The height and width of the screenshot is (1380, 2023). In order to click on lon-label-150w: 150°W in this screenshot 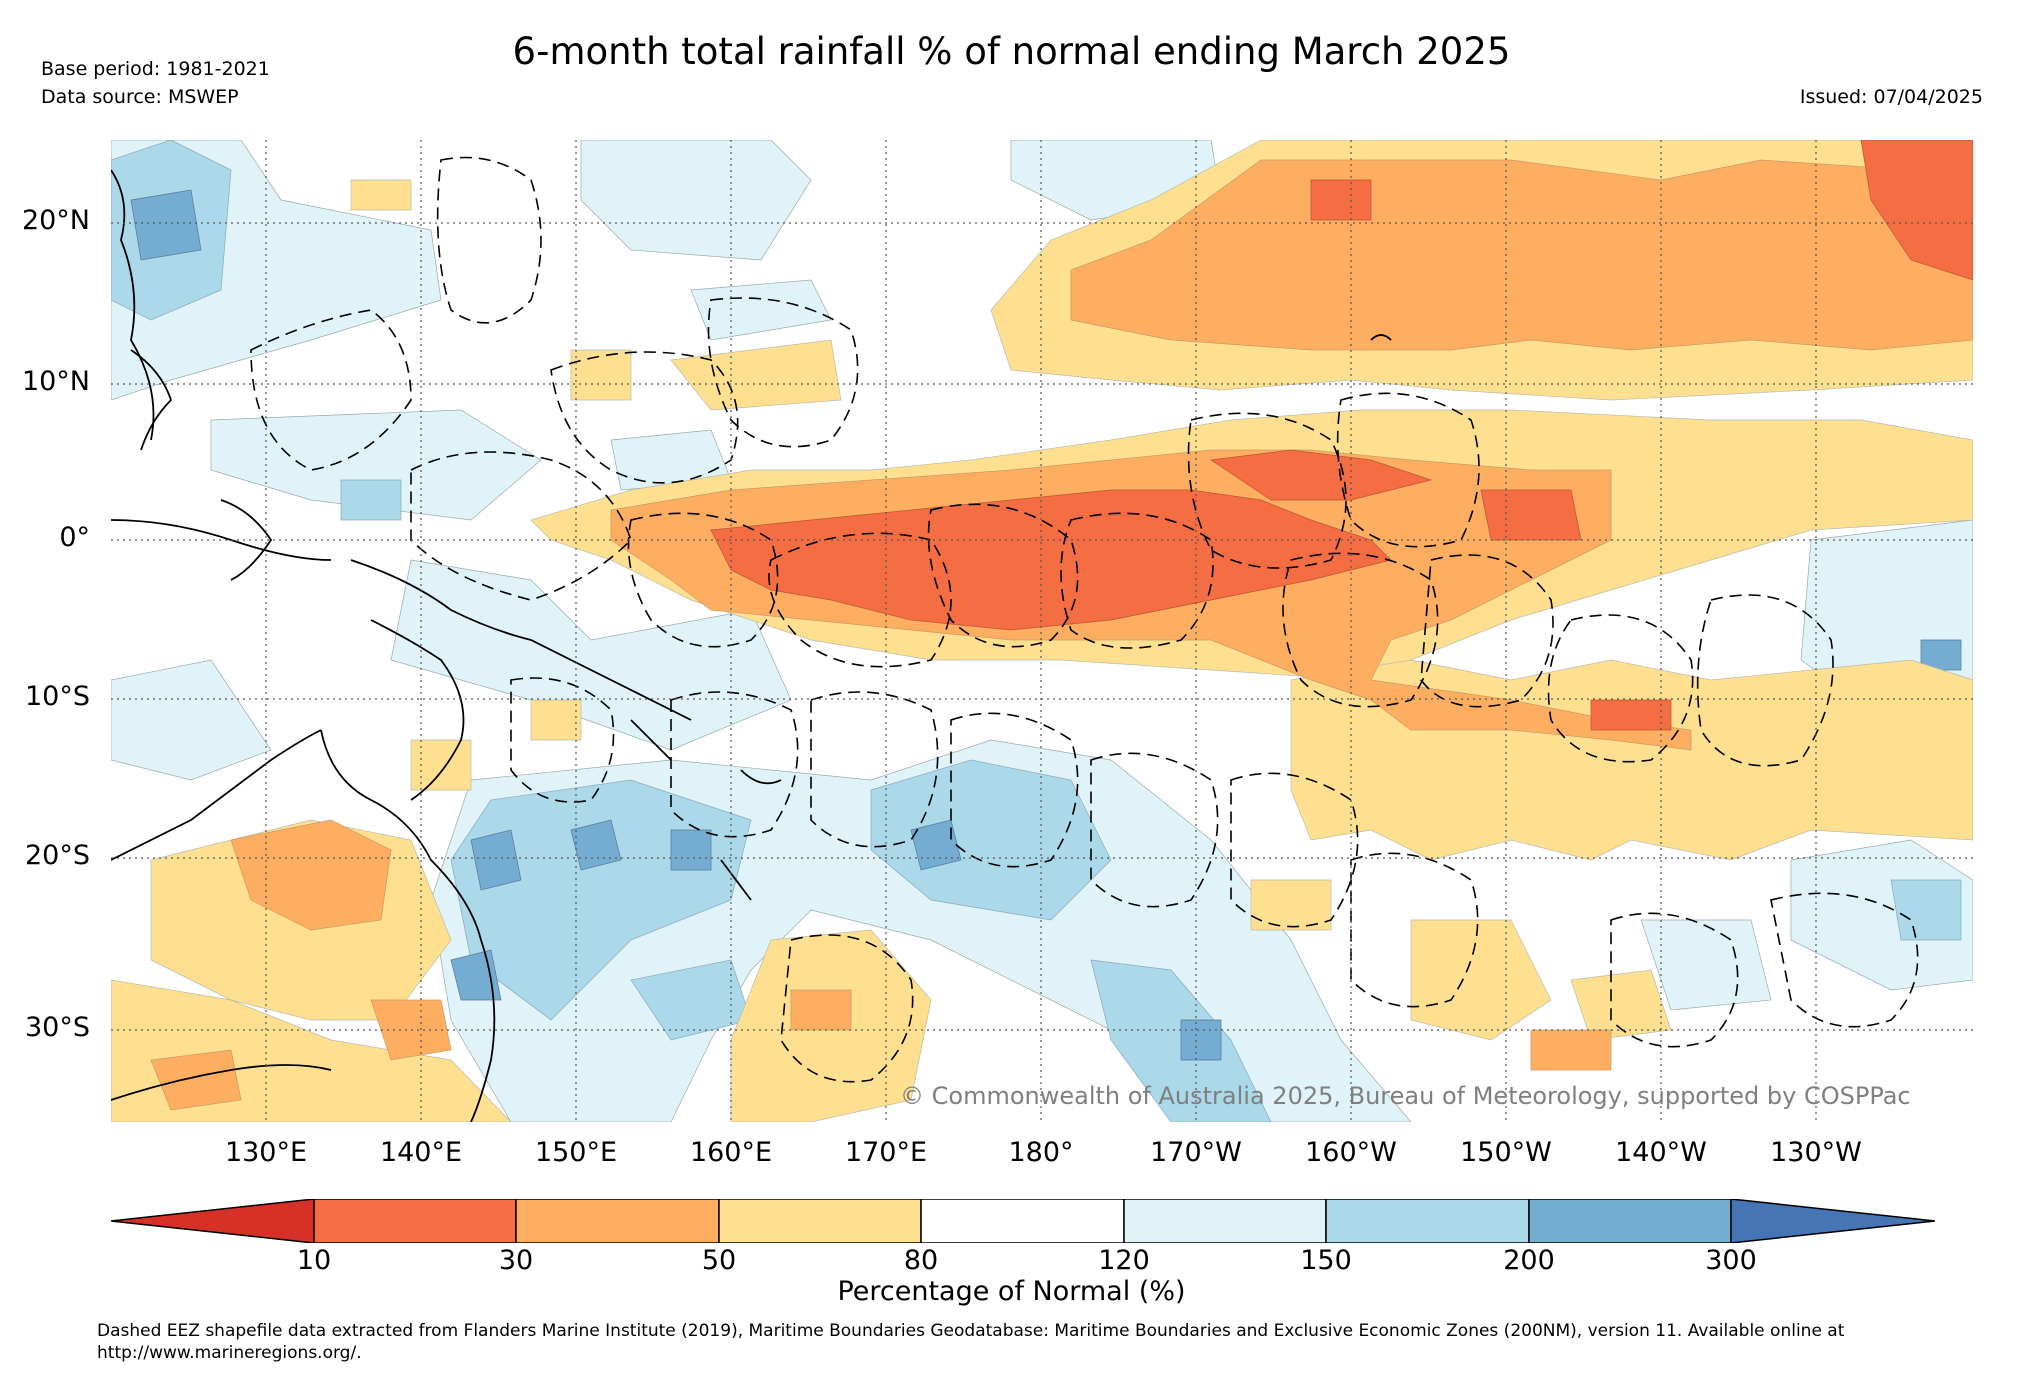, I will do `click(1506, 1152)`.